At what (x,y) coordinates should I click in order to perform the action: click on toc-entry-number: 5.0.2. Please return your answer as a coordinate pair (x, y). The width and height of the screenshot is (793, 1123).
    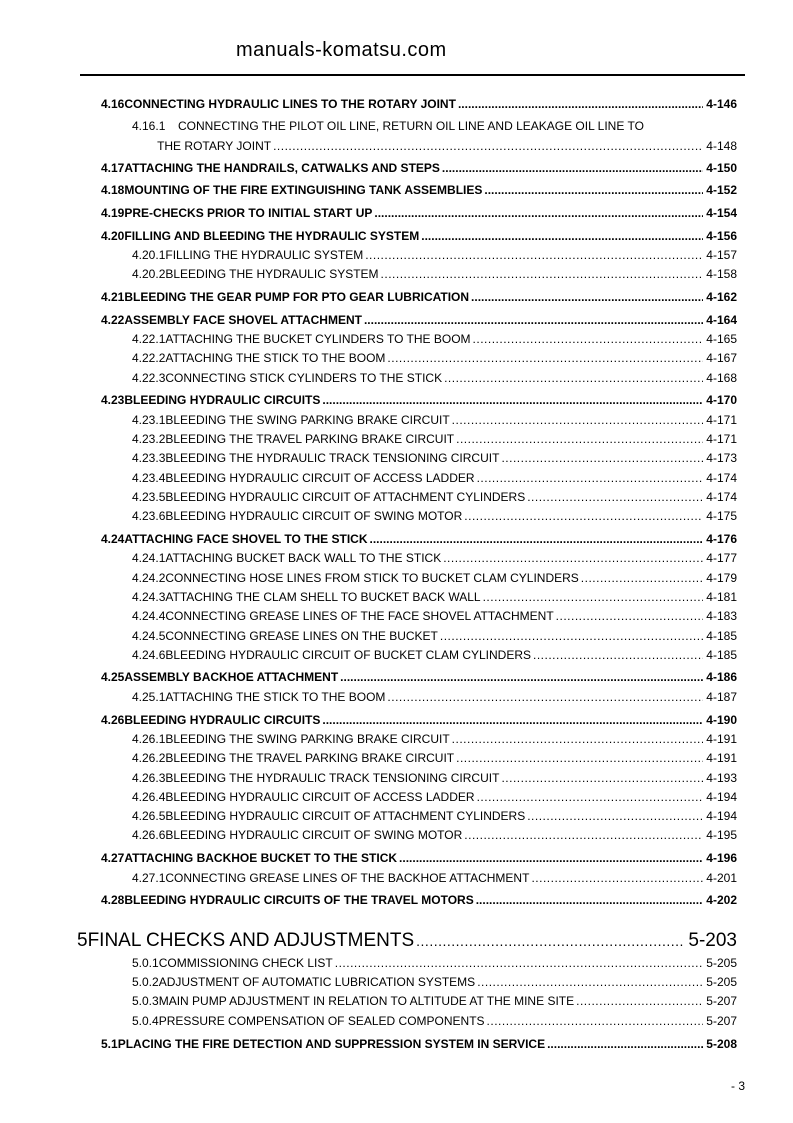
    Looking at the image, I should click on (145, 982).